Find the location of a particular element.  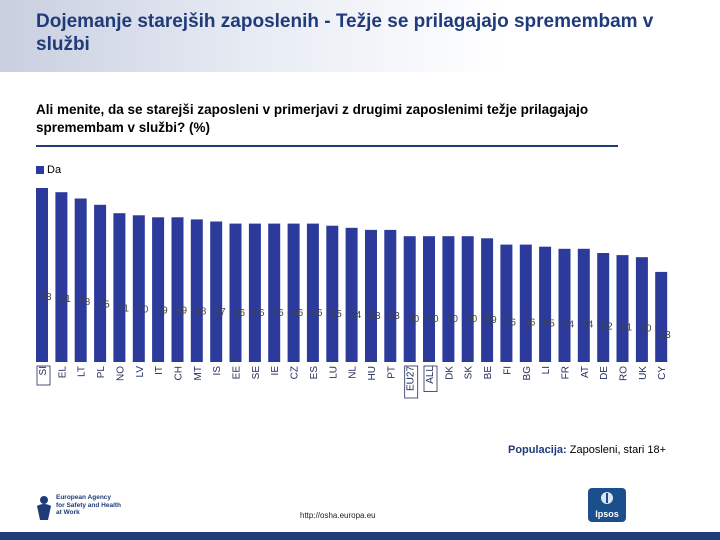

legend-swatch is located at coordinates (40, 170).